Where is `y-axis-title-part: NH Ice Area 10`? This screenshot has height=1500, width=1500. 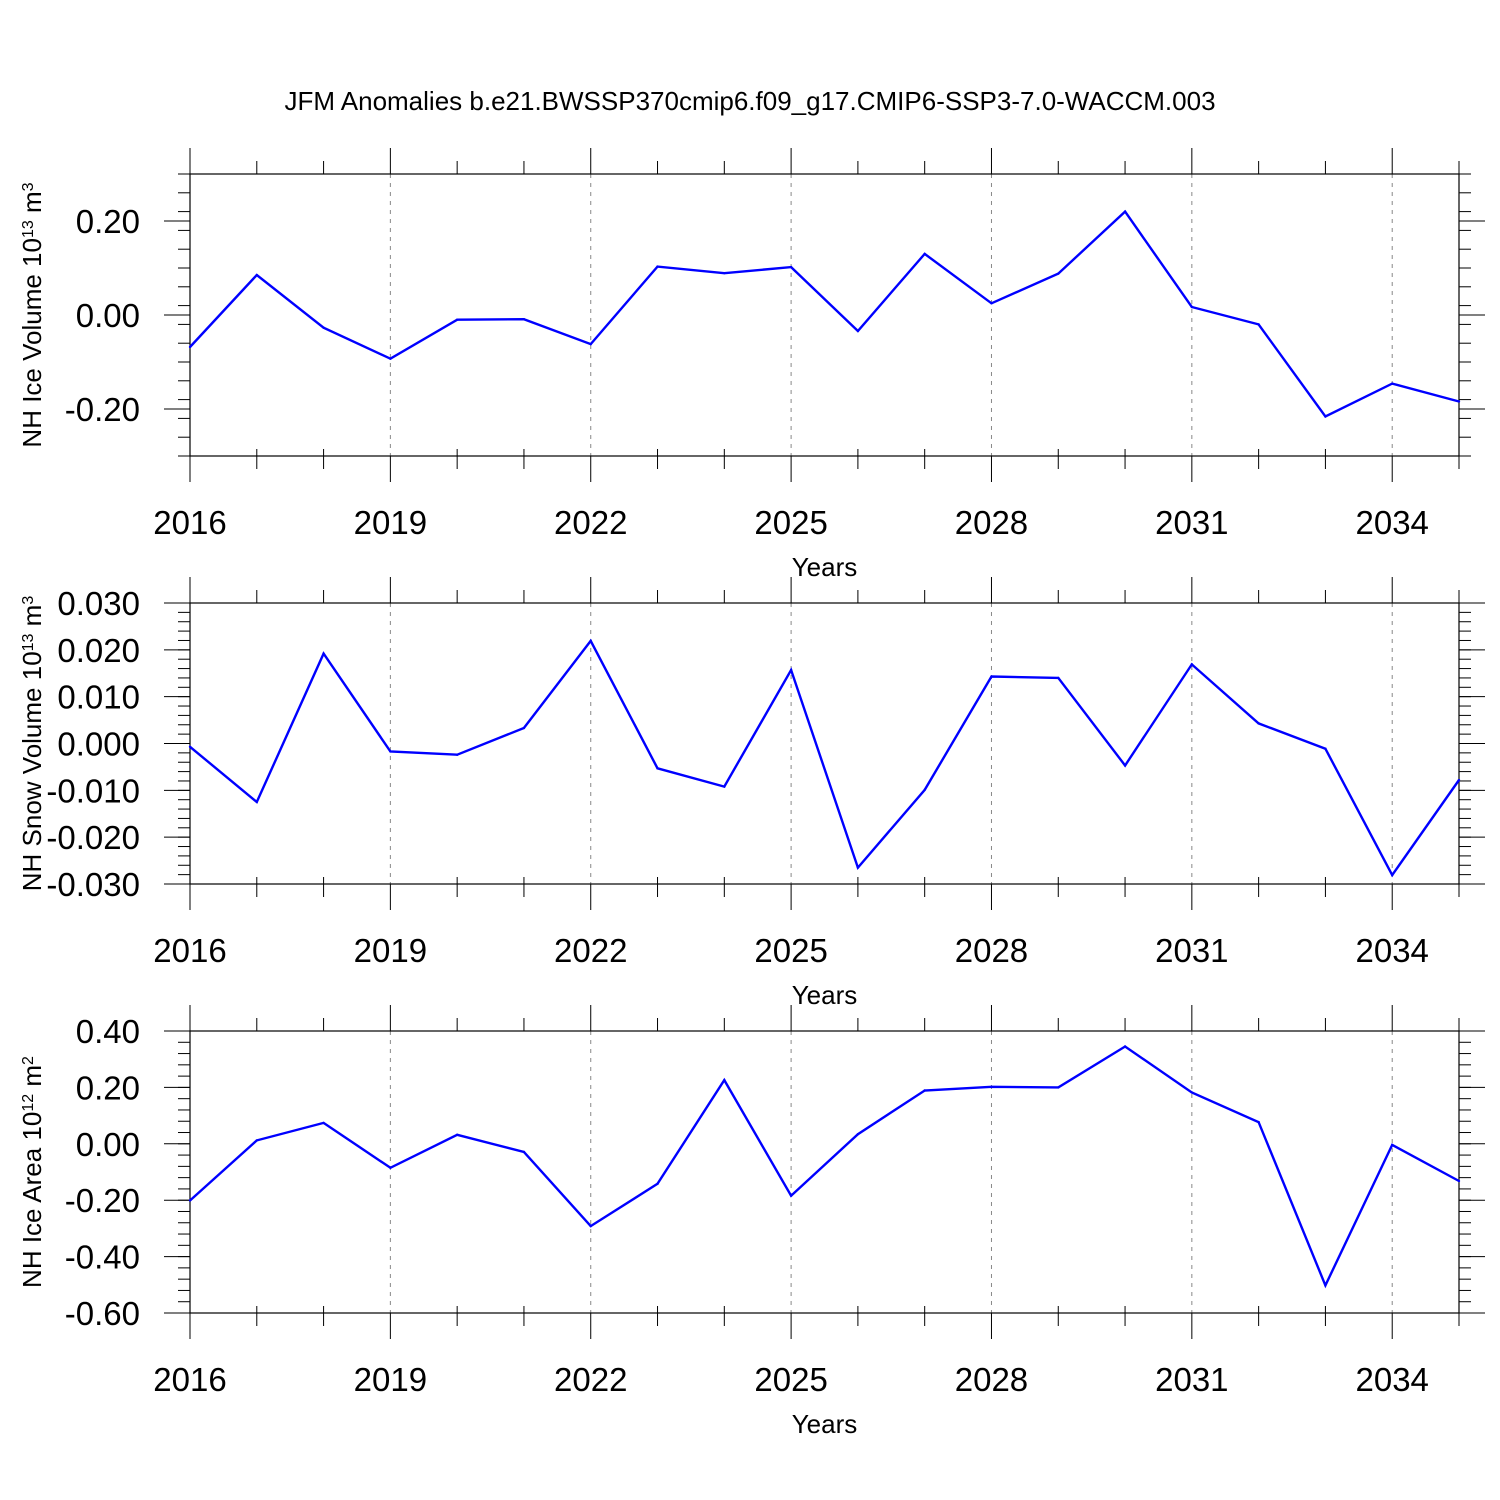
y-axis-title-part: NH Ice Area 10 is located at coordinates (32, 1200).